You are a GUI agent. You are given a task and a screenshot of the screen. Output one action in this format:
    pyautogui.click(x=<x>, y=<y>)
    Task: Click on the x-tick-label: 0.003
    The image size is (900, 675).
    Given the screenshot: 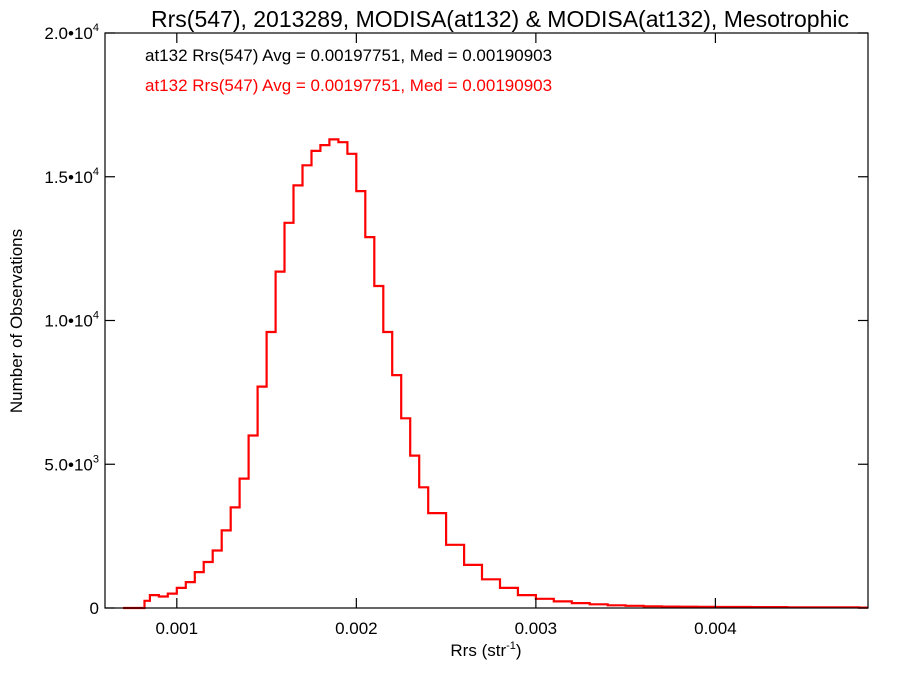 What is the action you would take?
    pyautogui.click(x=536, y=628)
    